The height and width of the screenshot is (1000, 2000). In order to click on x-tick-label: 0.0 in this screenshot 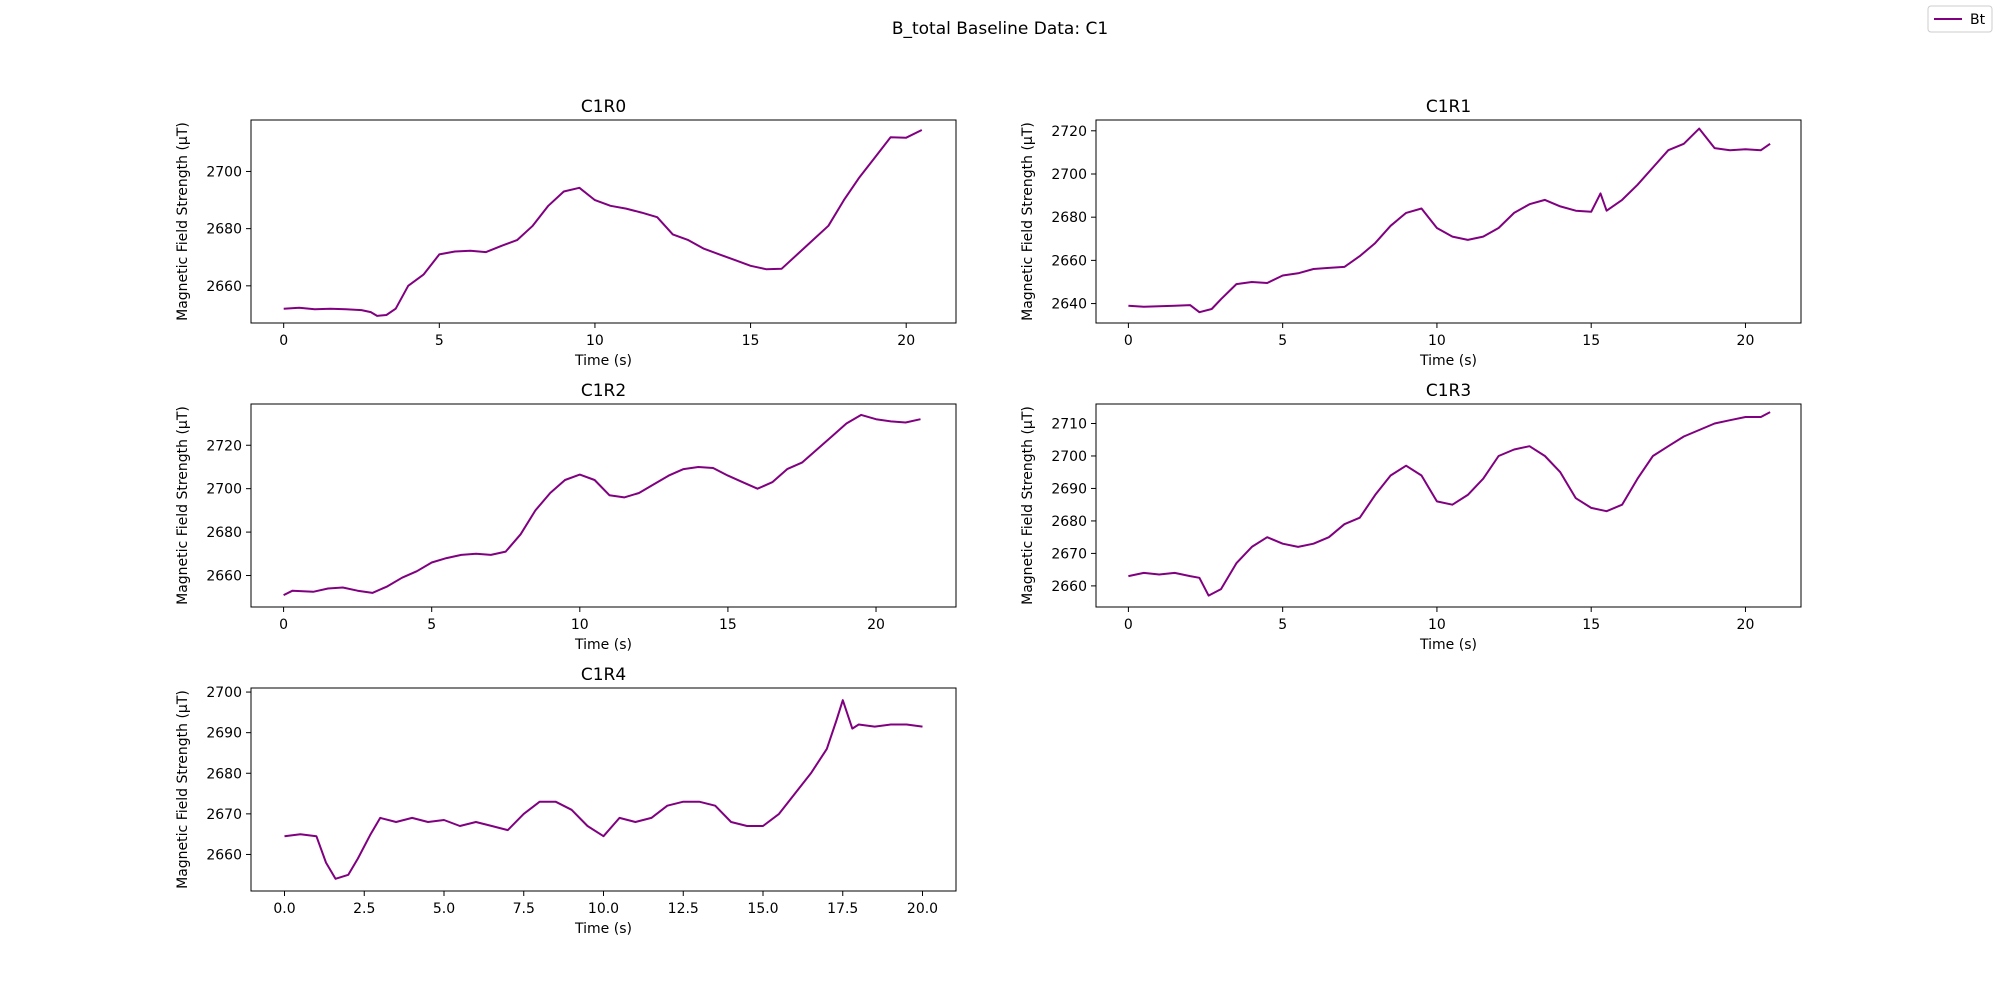, I will do `click(284, 909)`.